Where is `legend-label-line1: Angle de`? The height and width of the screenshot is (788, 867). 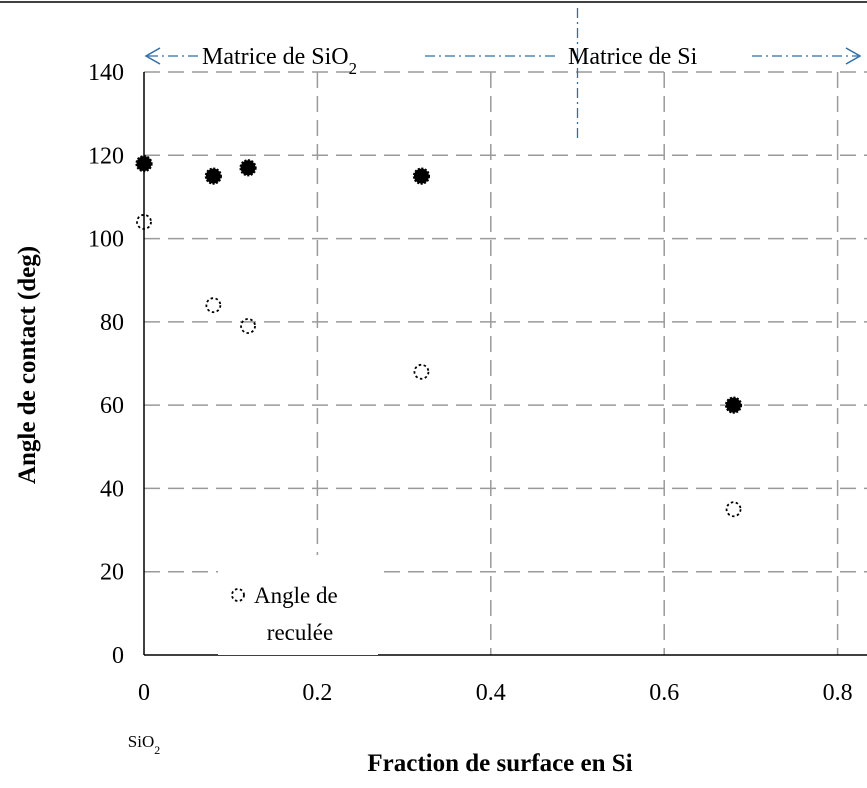 legend-label-line1: Angle de is located at coordinates (296, 595).